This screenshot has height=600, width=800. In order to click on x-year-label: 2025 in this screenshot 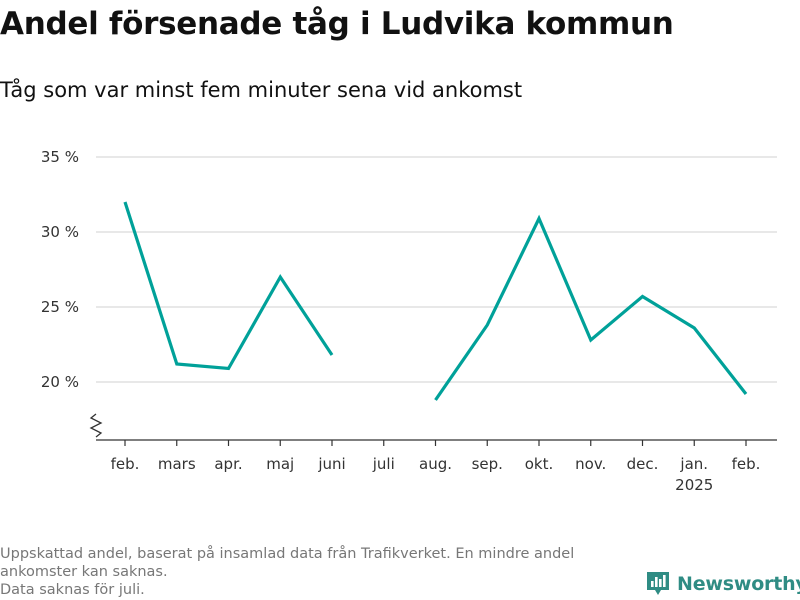, I will do `click(694, 485)`.